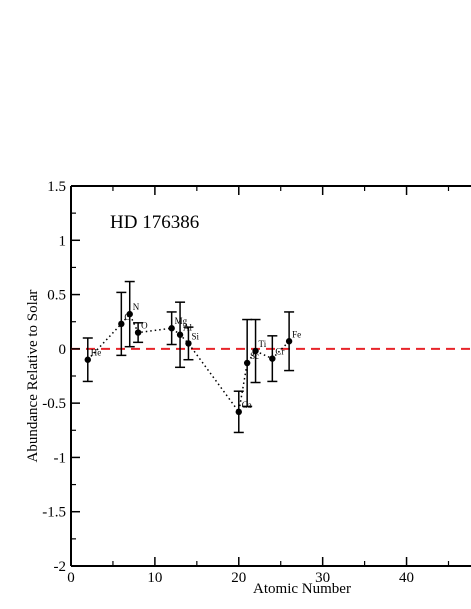 This screenshot has width=471, height=609. What do you see at coordinates (63, 350) in the screenshot?
I see `y-tick-label: 0` at bounding box center [63, 350].